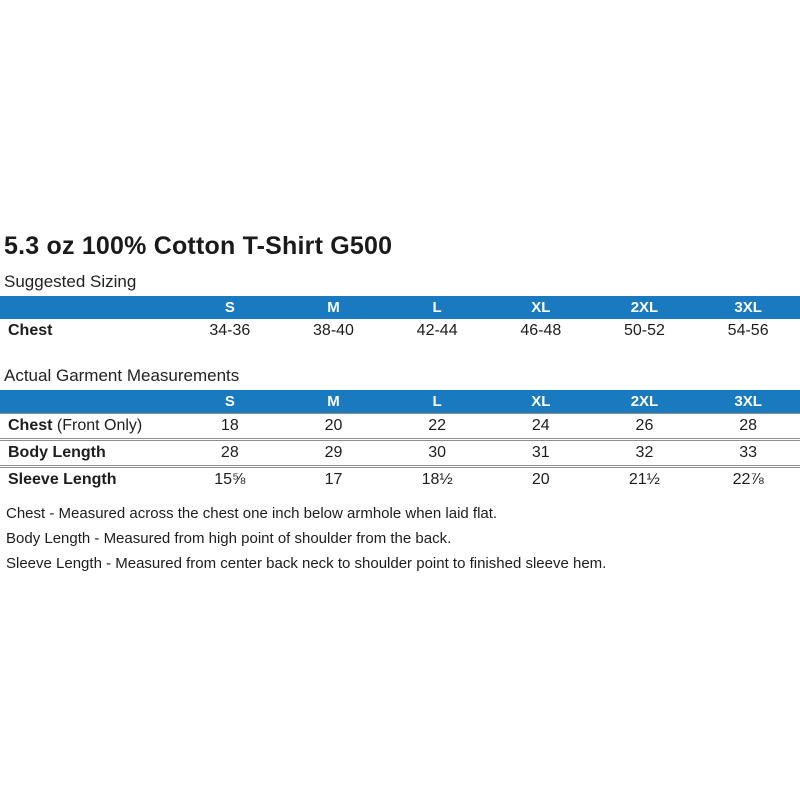 The width and height of the screenshot is (800, 800). What do you see at coordinates (748, 452) in the screenshot?
I see `cell-value: 33` at bounding box center [748, 452].